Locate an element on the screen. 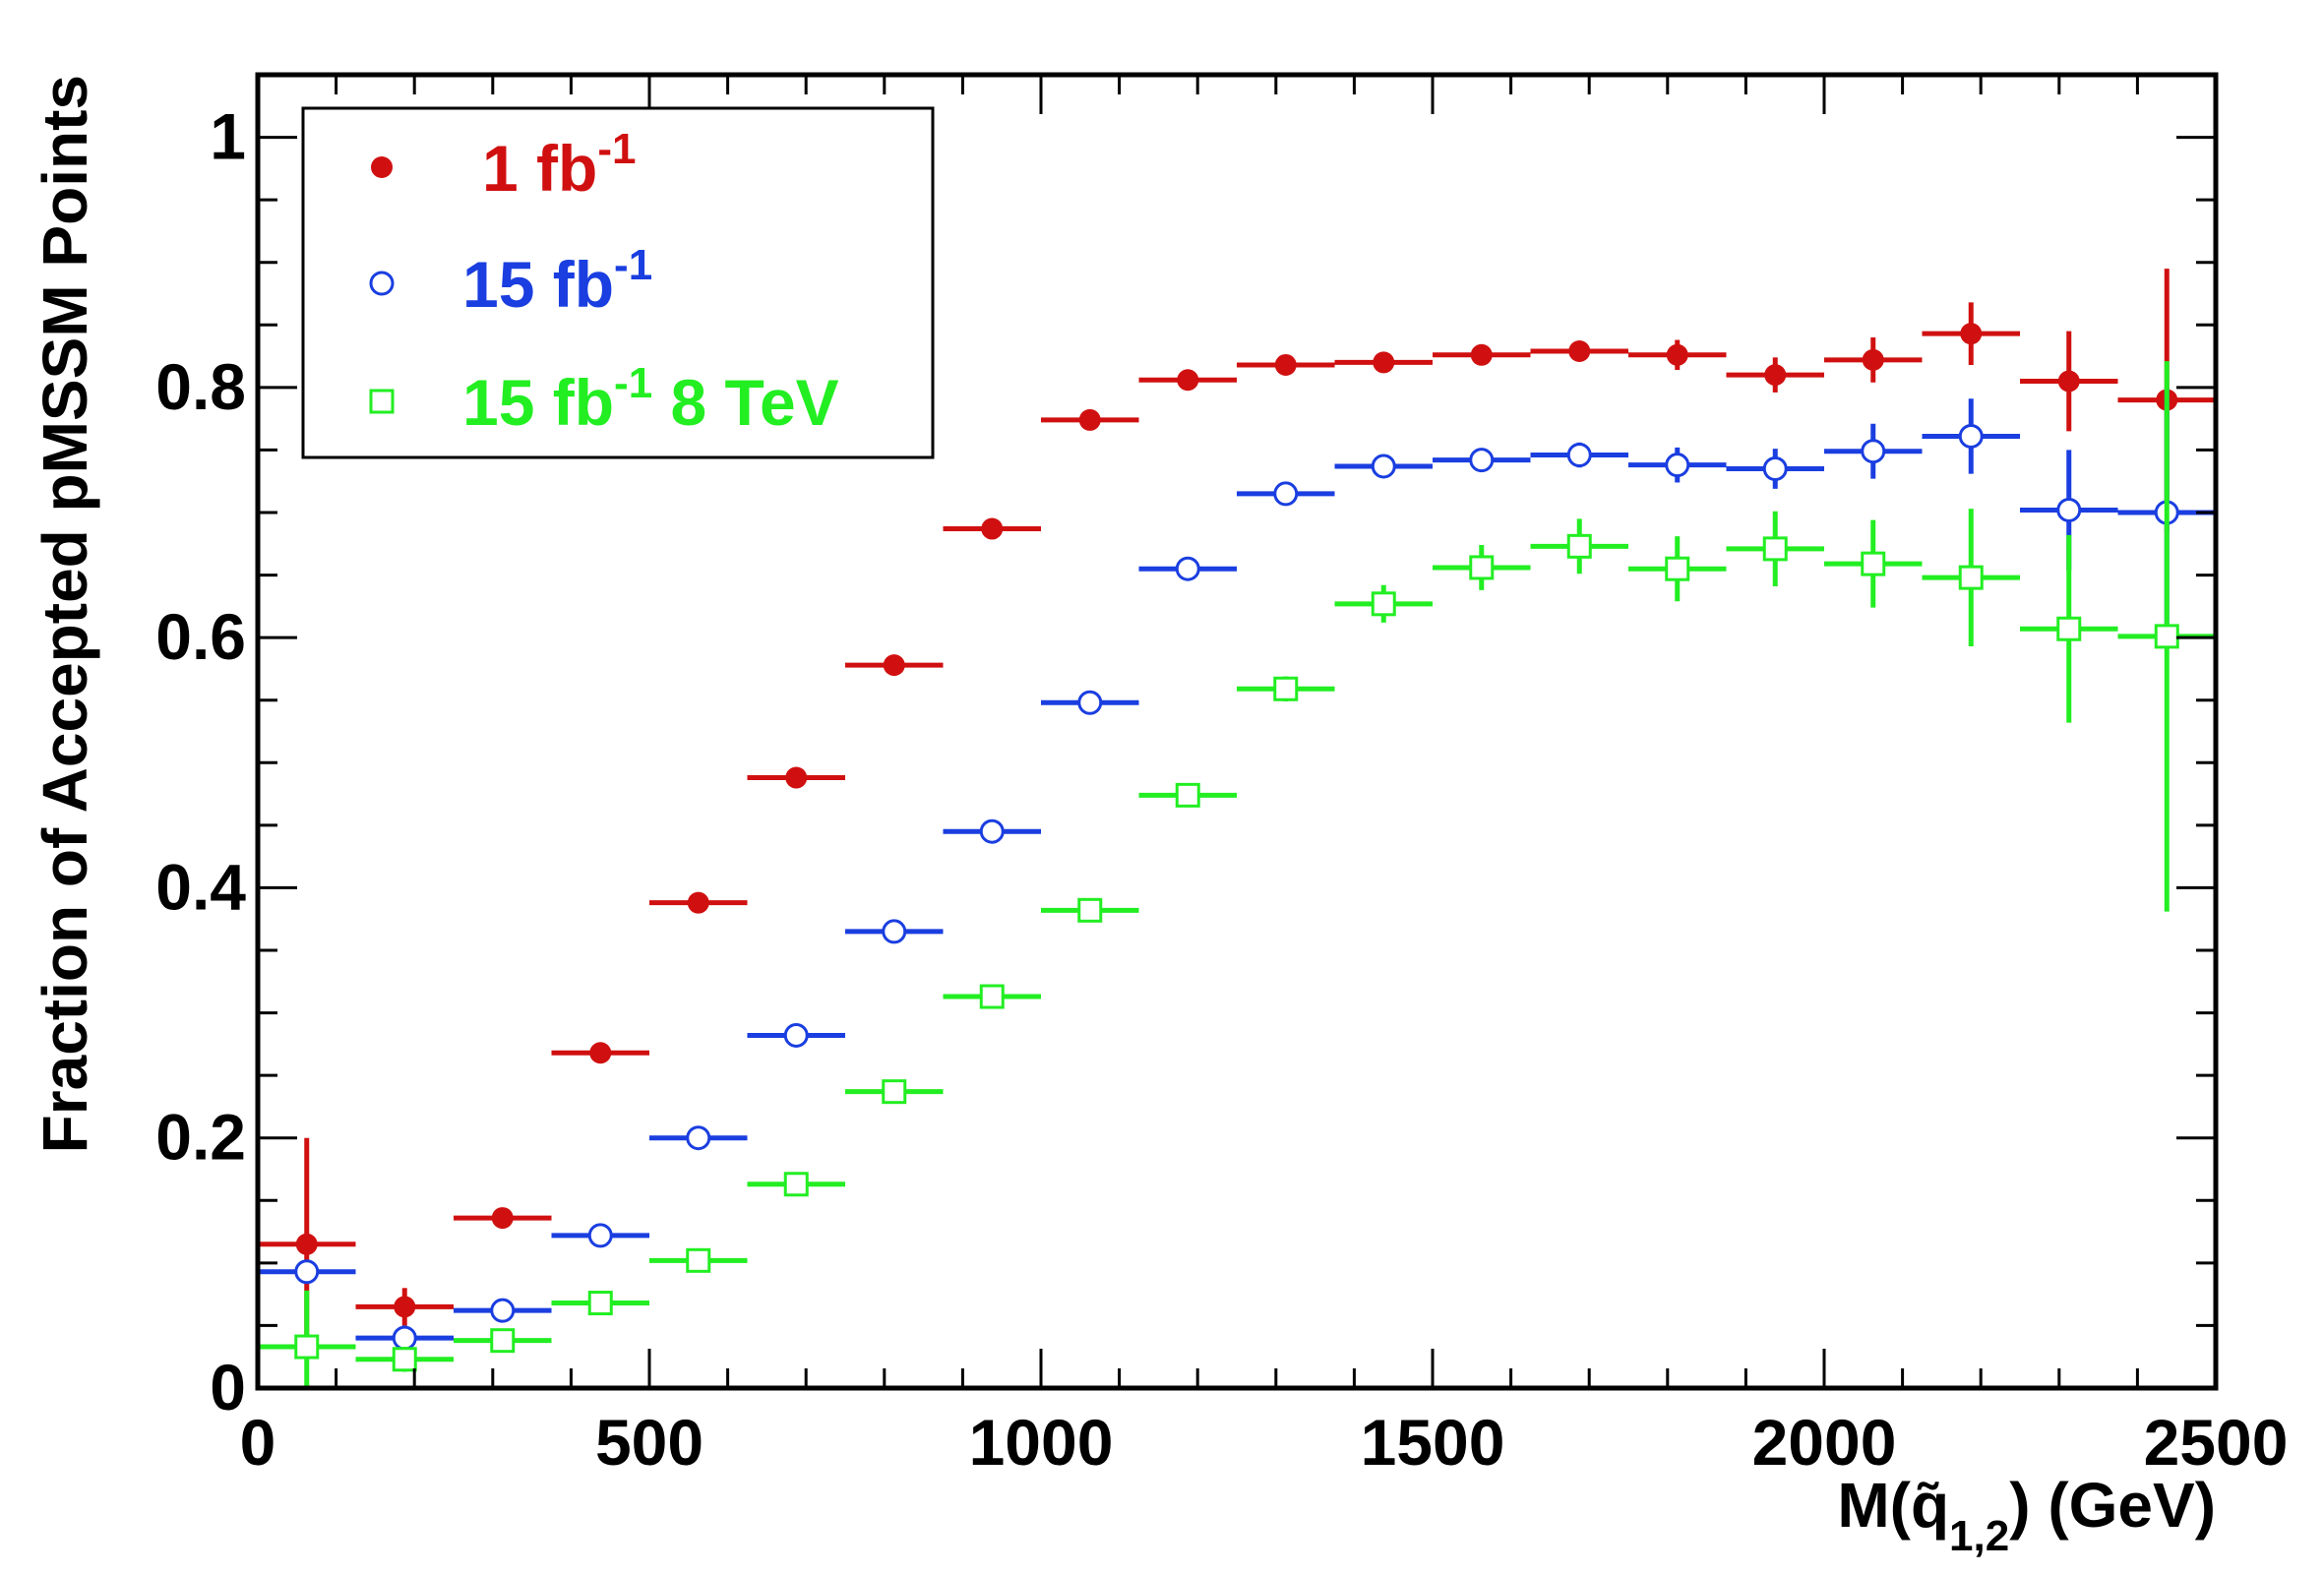  x-axis-title-tail: ) (GeV) is located at coordinates (2112, 1505).